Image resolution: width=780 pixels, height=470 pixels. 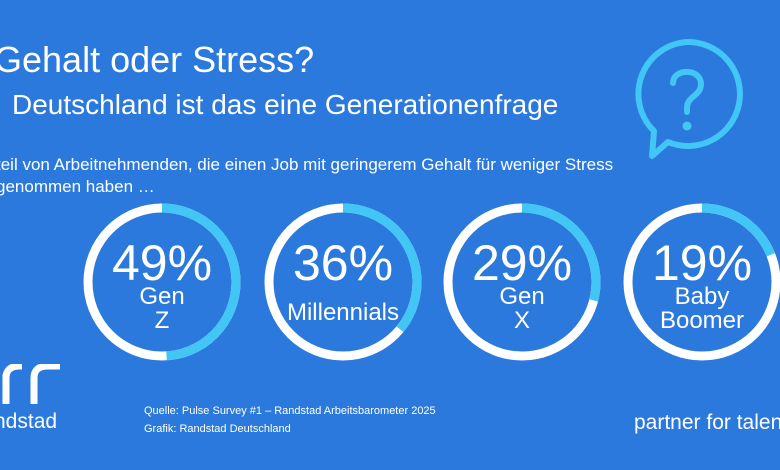 I want to click on donut-1: 36% Millennials, so click(x=343, y=282).